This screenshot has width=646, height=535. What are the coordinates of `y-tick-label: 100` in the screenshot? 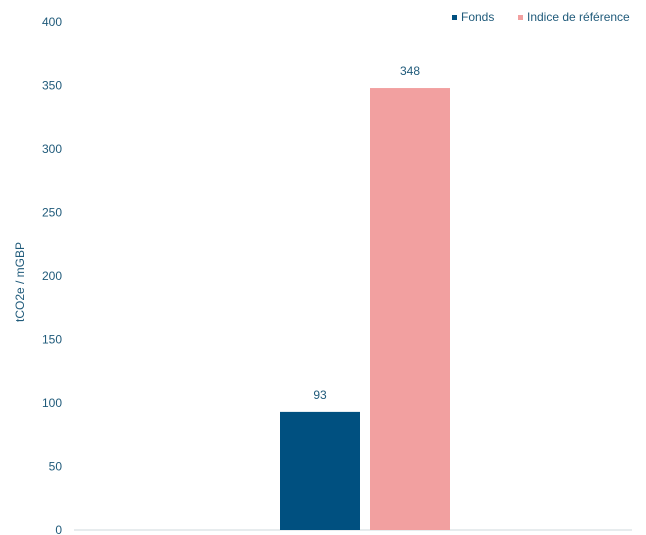 It's located at (52, 403).